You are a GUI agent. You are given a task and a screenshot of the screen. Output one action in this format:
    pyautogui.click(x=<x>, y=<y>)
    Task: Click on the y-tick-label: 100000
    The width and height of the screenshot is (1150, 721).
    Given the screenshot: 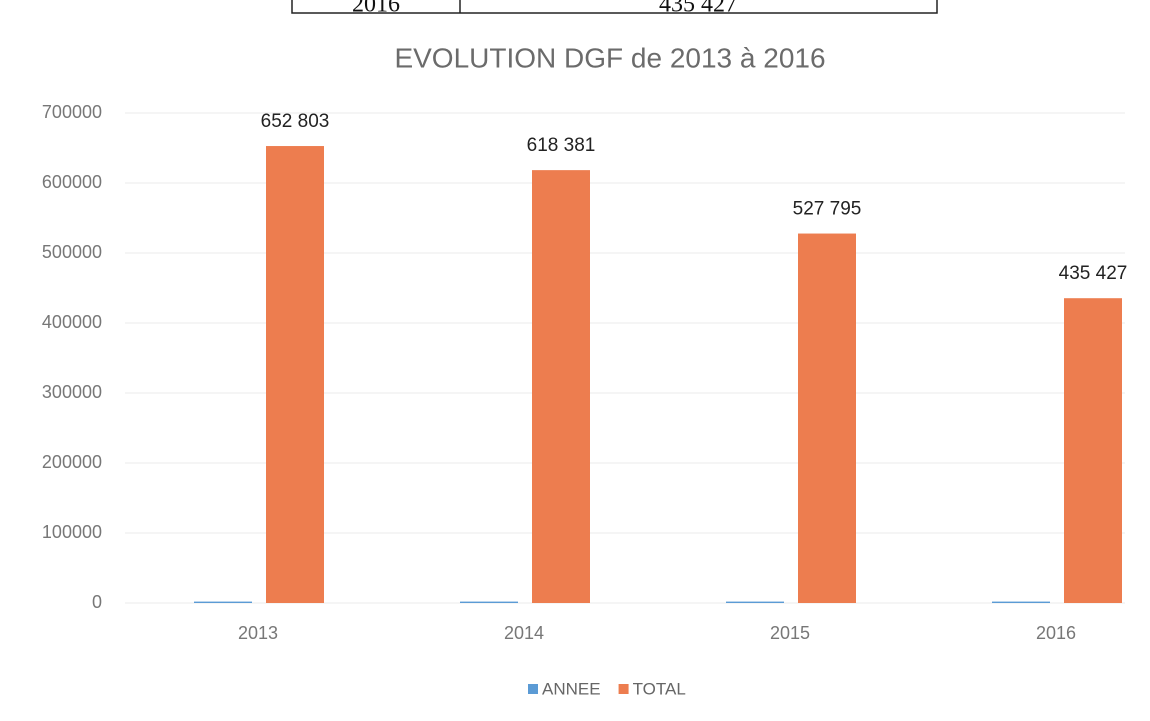 What is the action you would take?
    pyautogui.click(x=72, y=532)
    